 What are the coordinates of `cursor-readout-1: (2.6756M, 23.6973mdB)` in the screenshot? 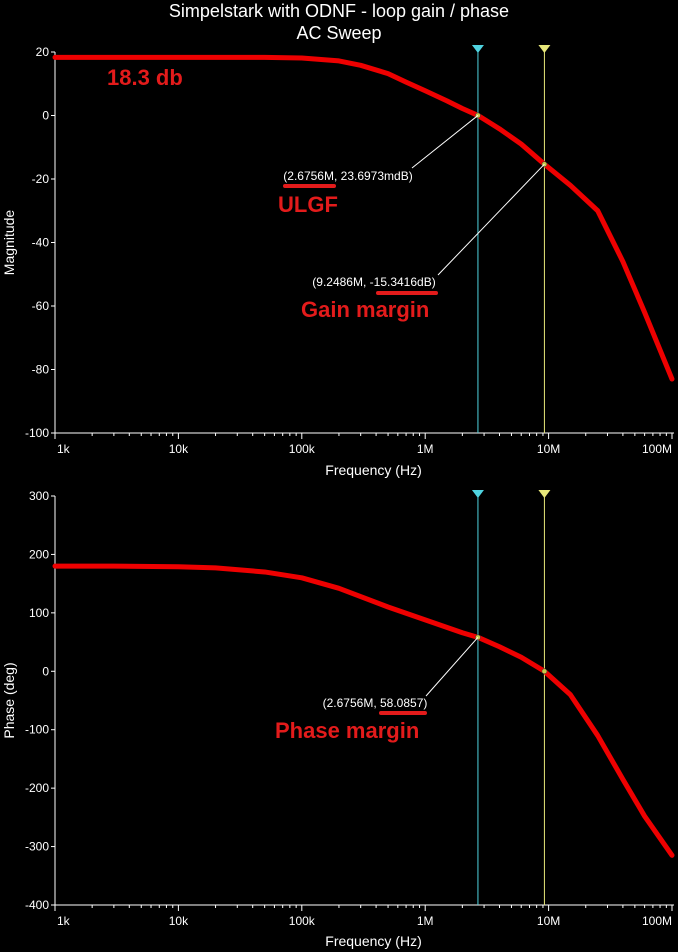 It's located at (347, 176).